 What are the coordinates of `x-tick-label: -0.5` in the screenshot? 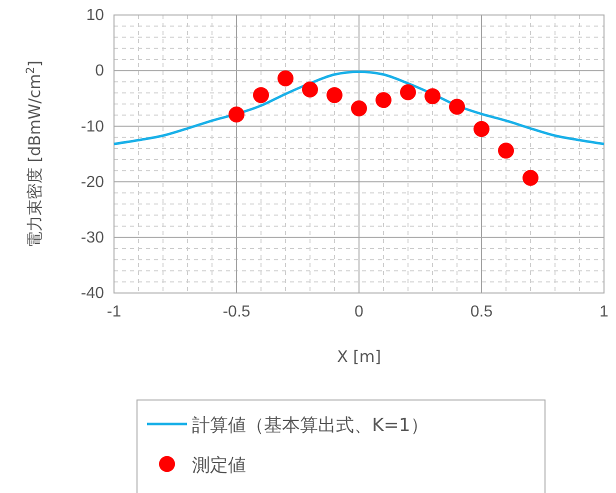 It's located at (236, 311).